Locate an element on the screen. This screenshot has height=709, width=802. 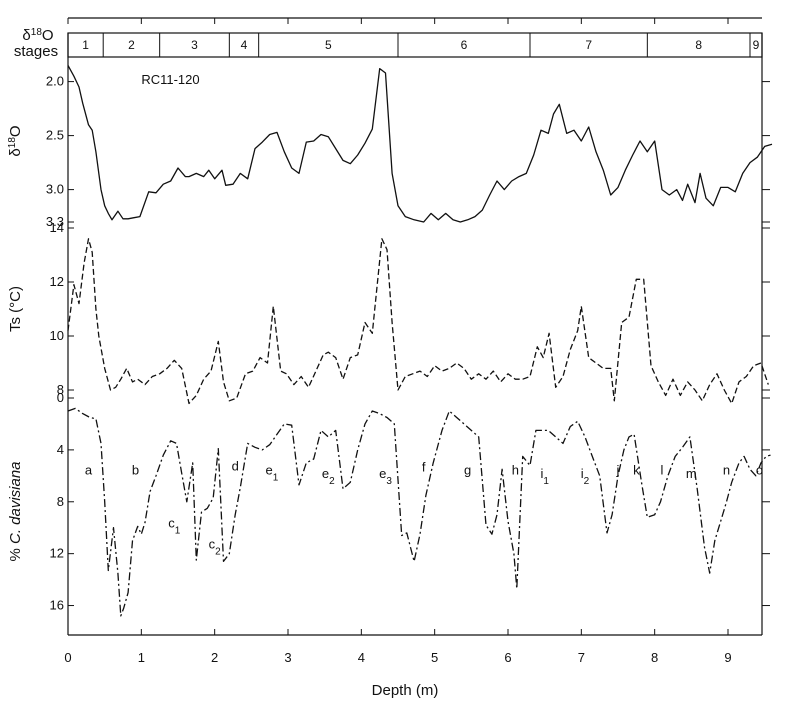
ts-tick-label-1: 10 is located at coordinates (57, 335).